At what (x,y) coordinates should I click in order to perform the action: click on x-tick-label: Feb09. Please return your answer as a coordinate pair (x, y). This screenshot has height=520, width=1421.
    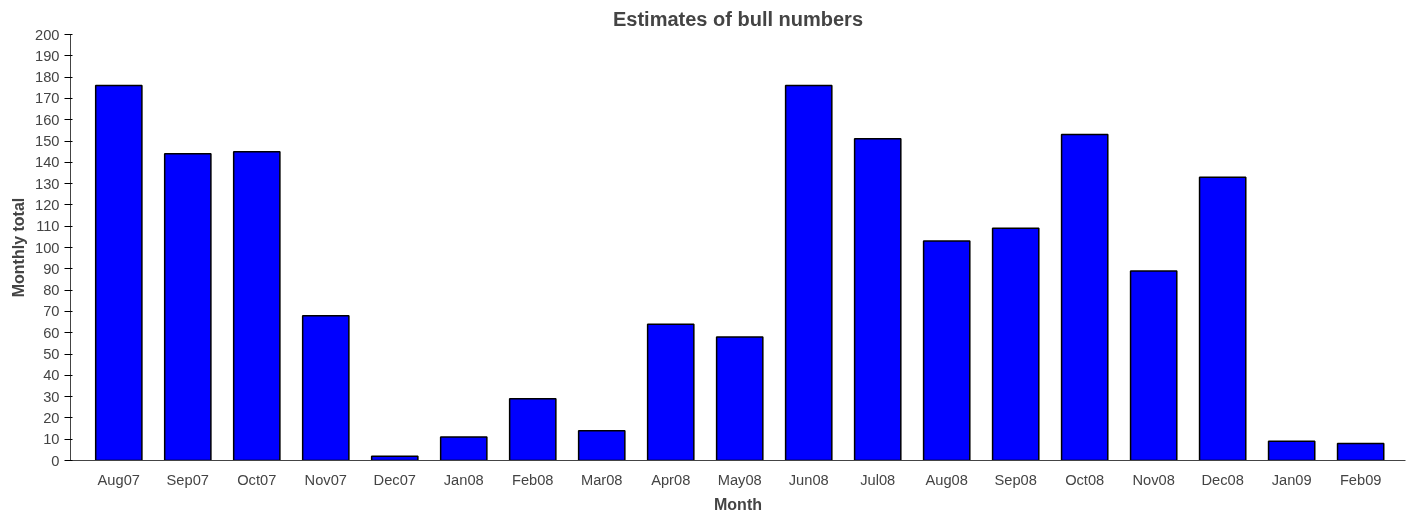
    Looking at the image, I should click on (1360, 479).